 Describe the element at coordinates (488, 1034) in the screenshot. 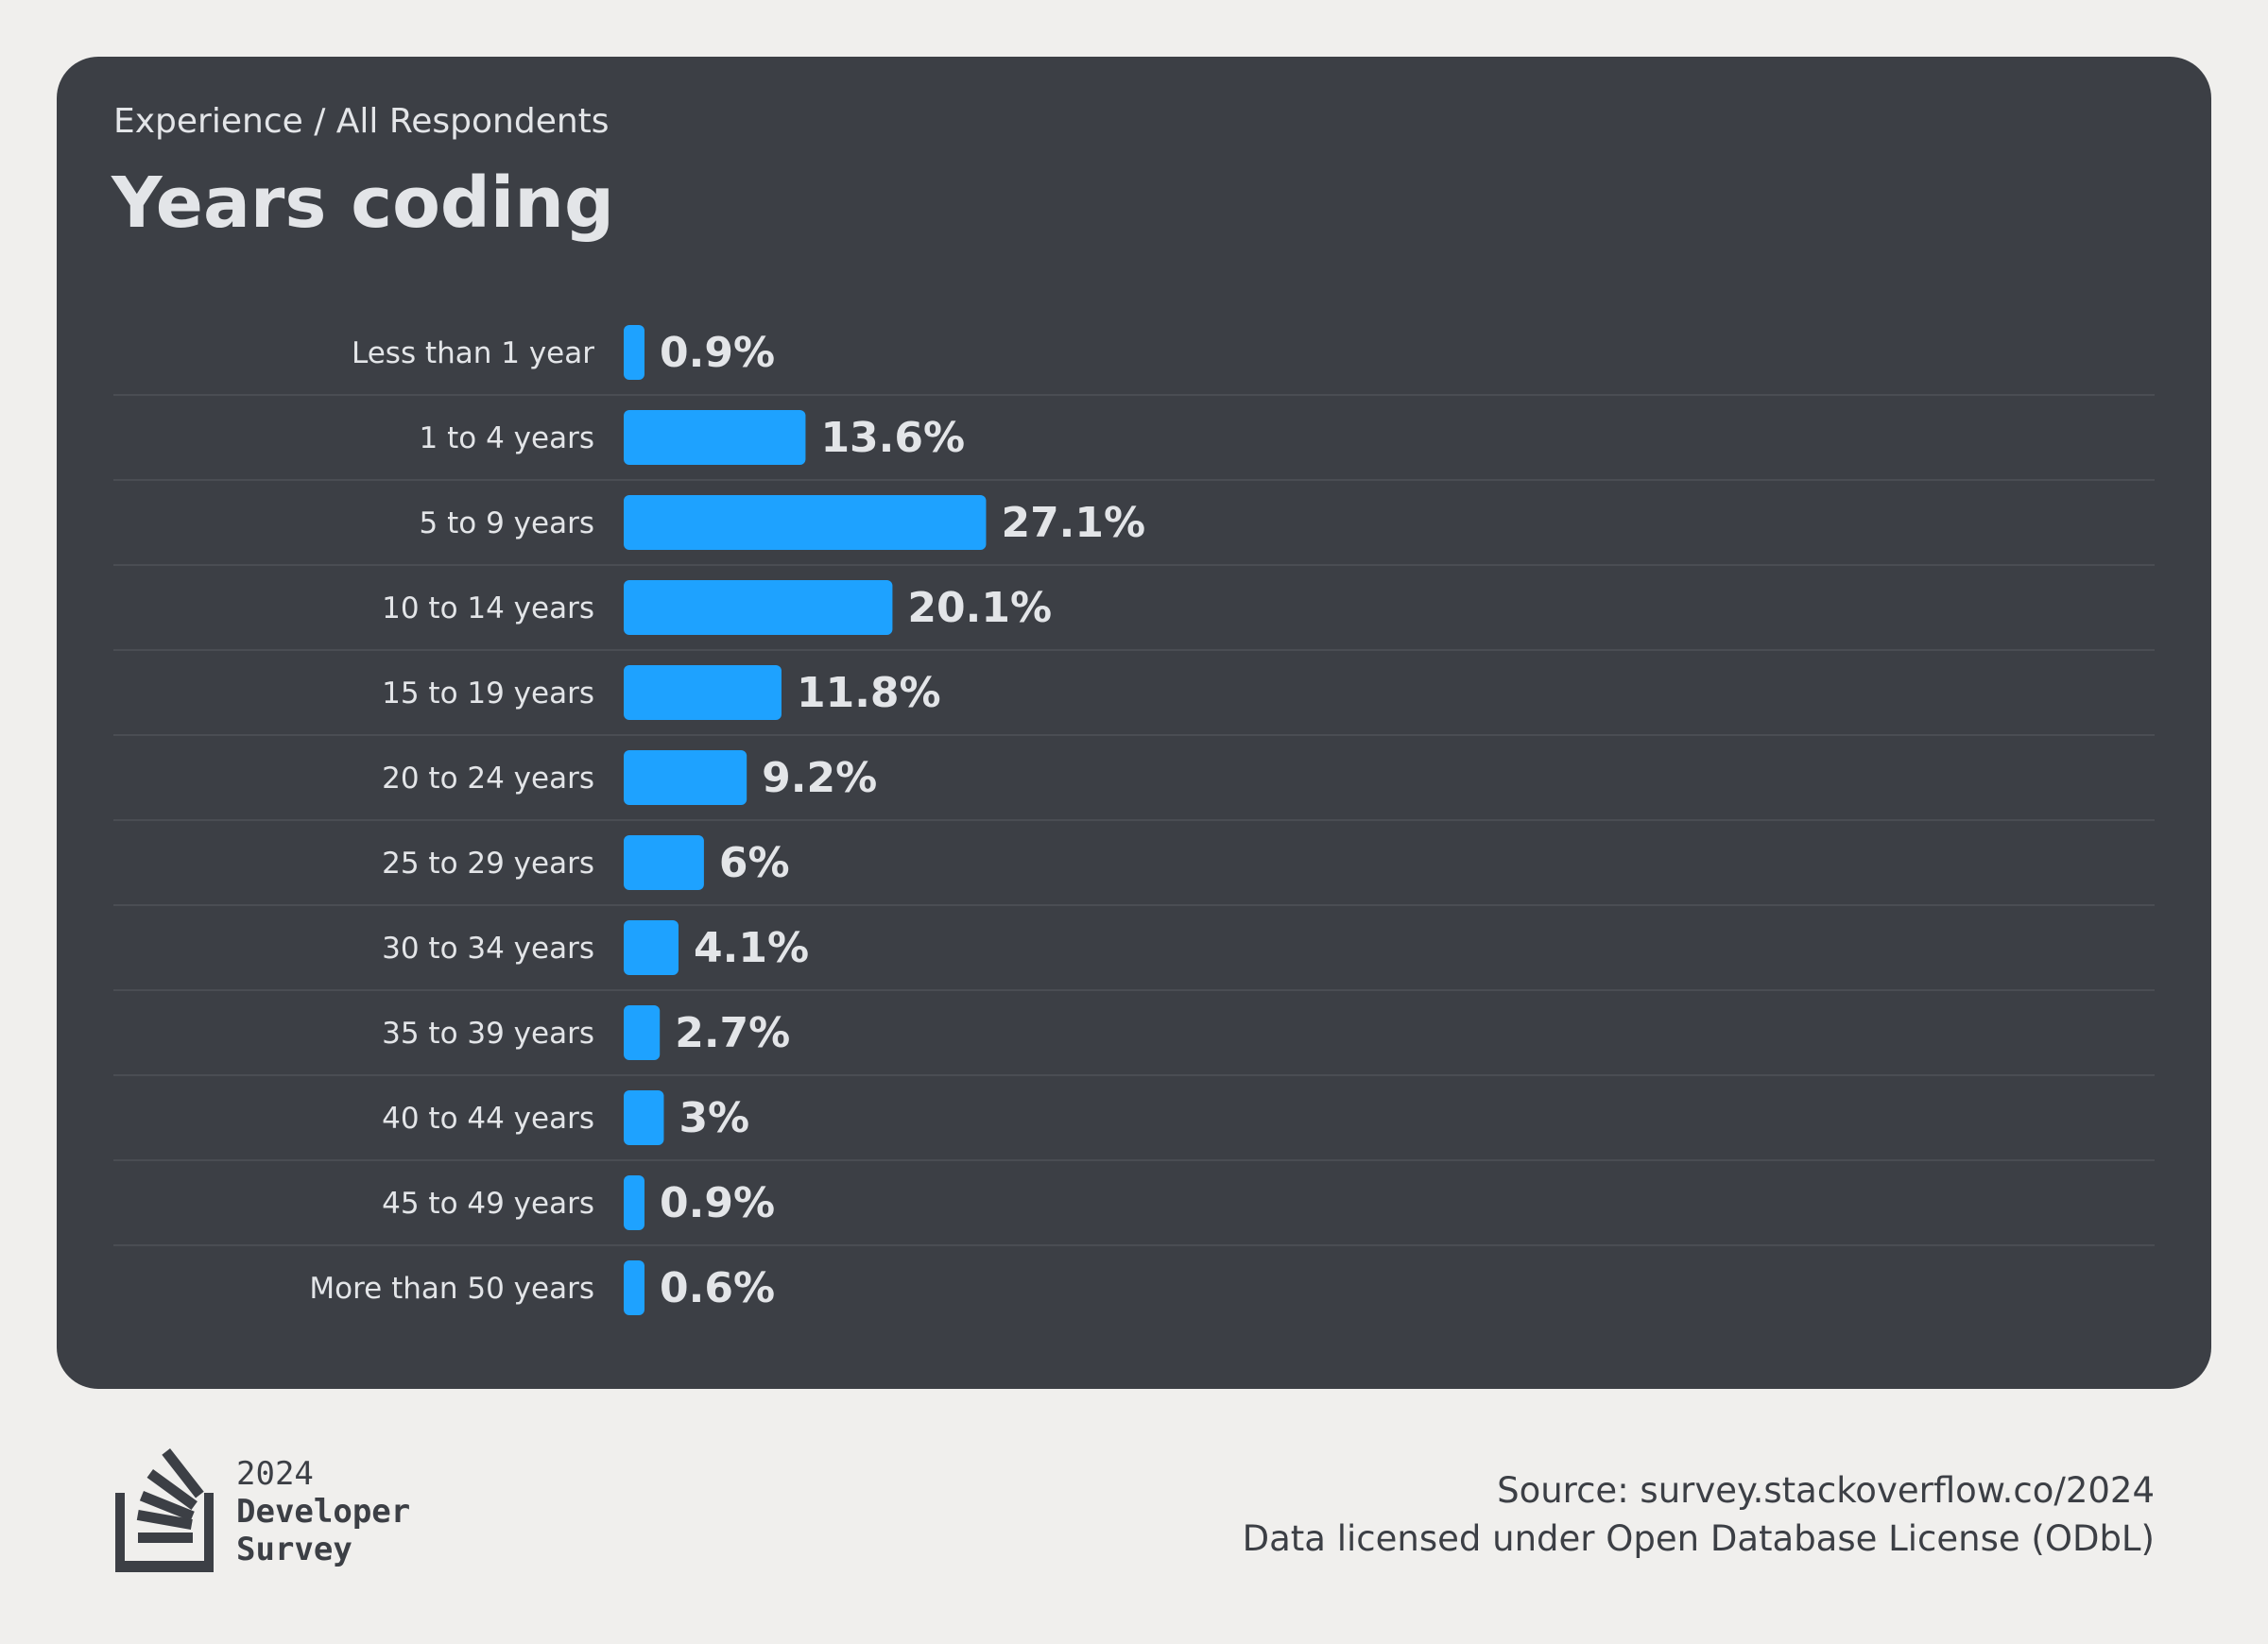

I see `category-label: 35 to 39 years` at that location.